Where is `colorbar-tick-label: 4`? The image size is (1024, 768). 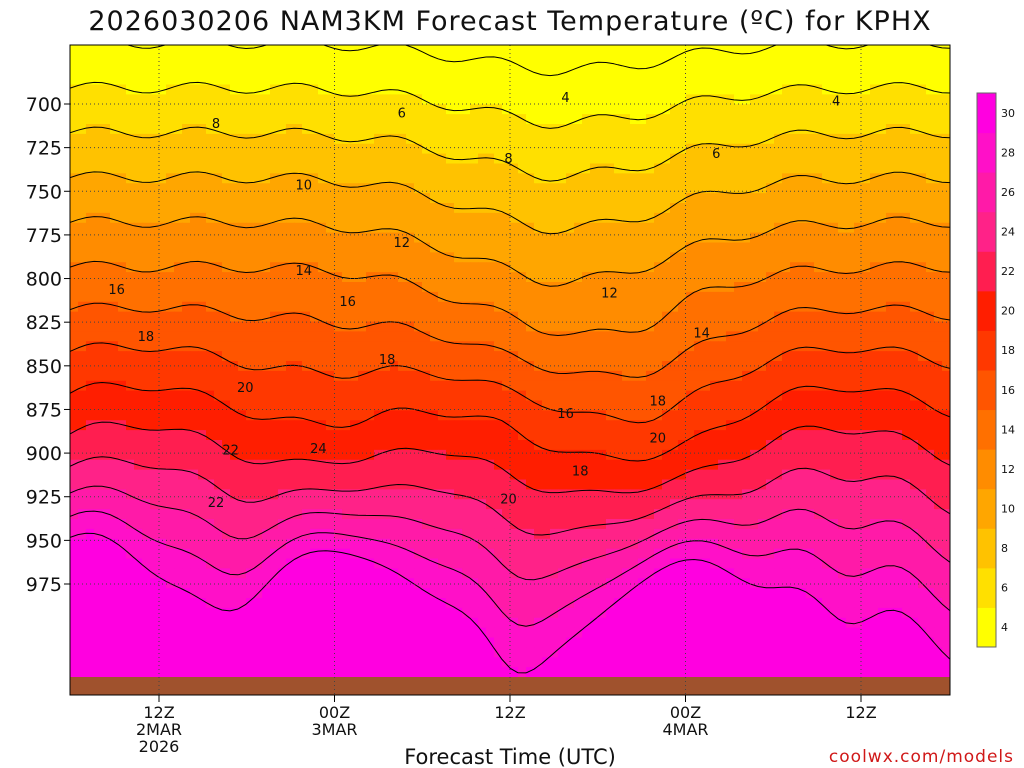
colorbar-tick-label: 4 is located at coordinates (1004, 627).